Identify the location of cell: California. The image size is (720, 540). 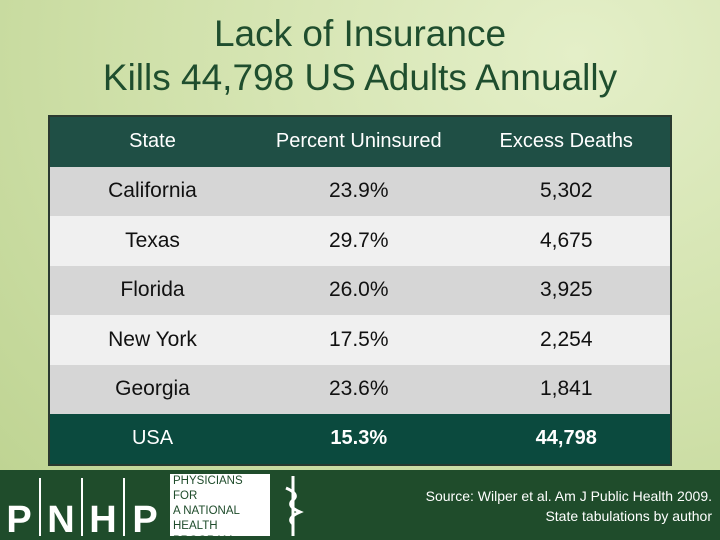
(152, 191).